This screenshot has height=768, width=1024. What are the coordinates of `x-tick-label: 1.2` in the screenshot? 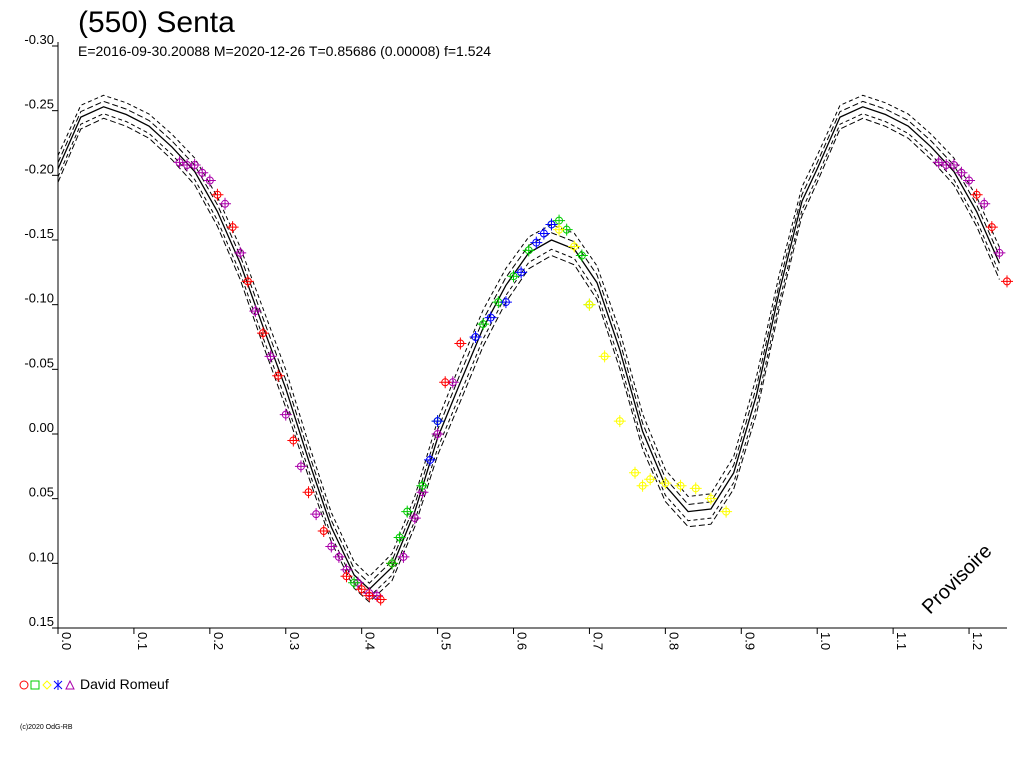 It's located at (977, 641).